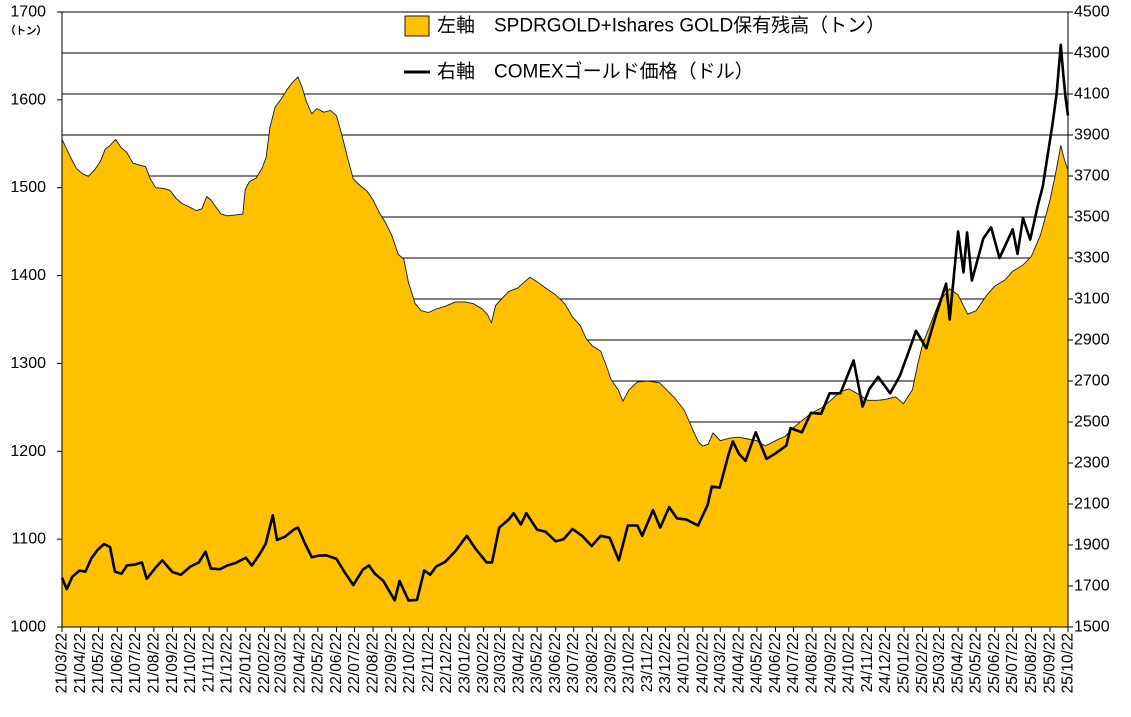  I want to click on x-axis-tick-label: 23/05/22, so click(537, 663).